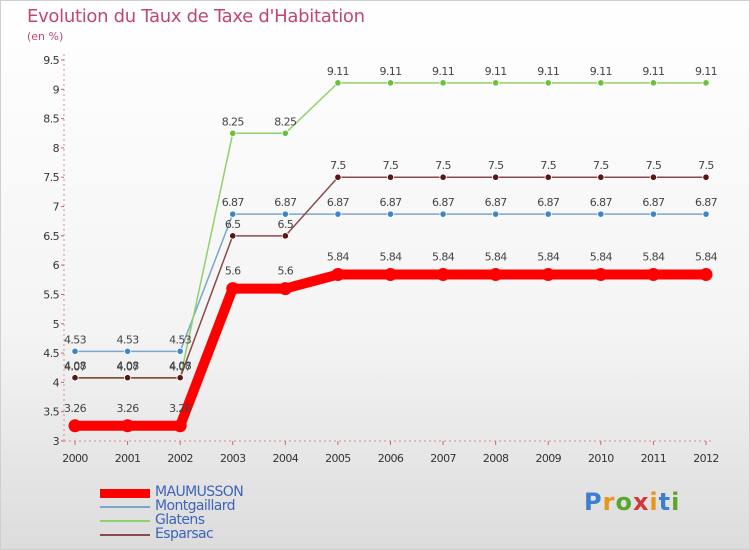 The height and width of the screenshot is (550, 750). I want to click on legend-item-montgaillard: Montgaillard, so click(220, 506).